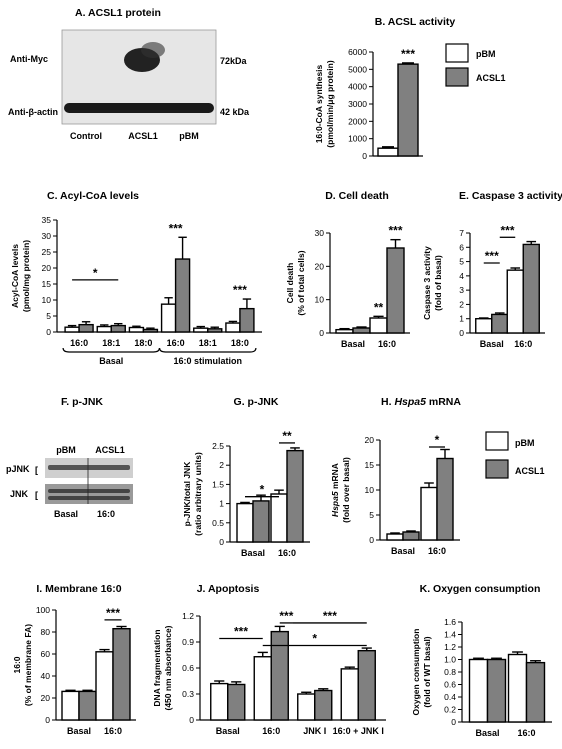 Image resolution: width=562 pixels, height=749 pixels. Describe the element at coordinates (357, 69) in the screenshot. I see `y-tick-label: 5000` at that location.